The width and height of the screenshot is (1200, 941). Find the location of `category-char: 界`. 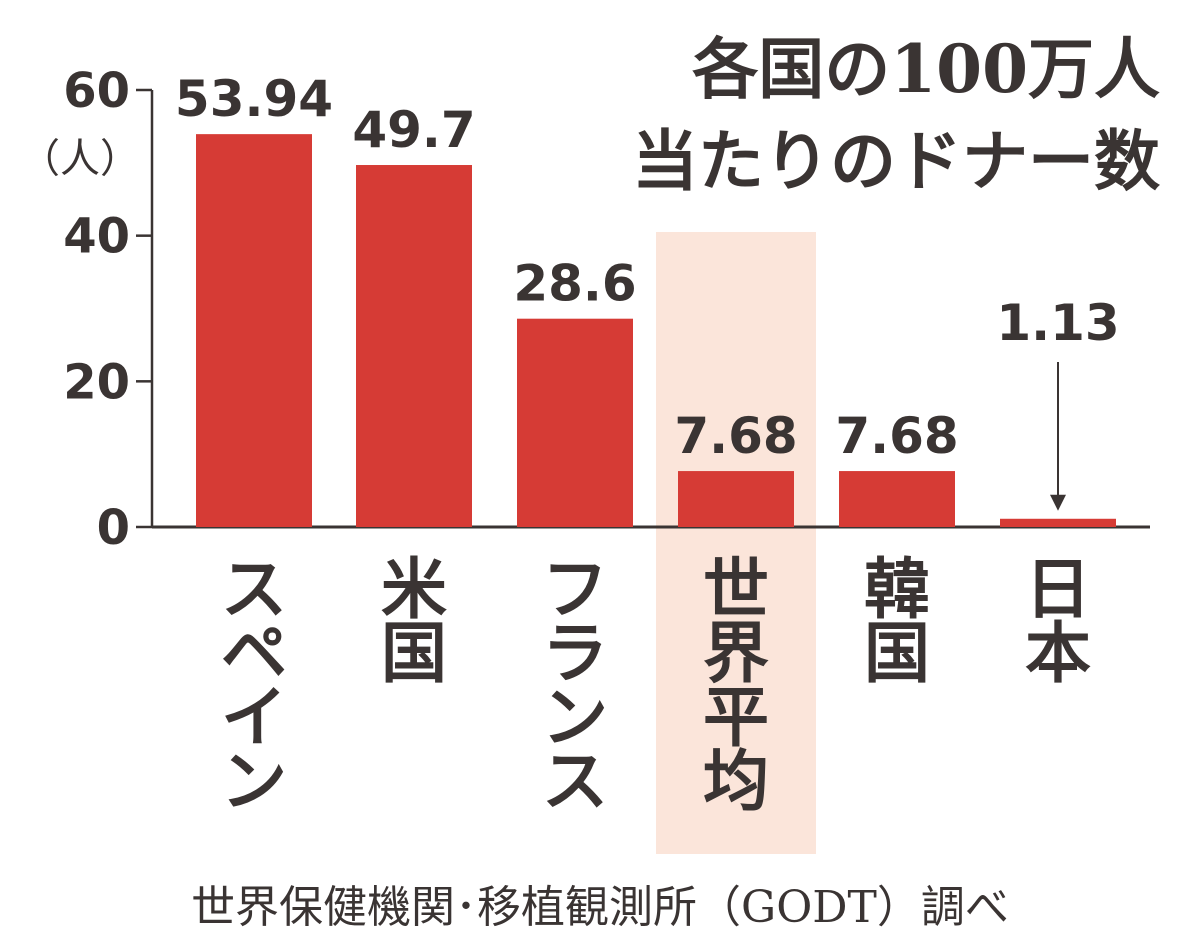

category-char: 界 is located at coordinates (736, 653).